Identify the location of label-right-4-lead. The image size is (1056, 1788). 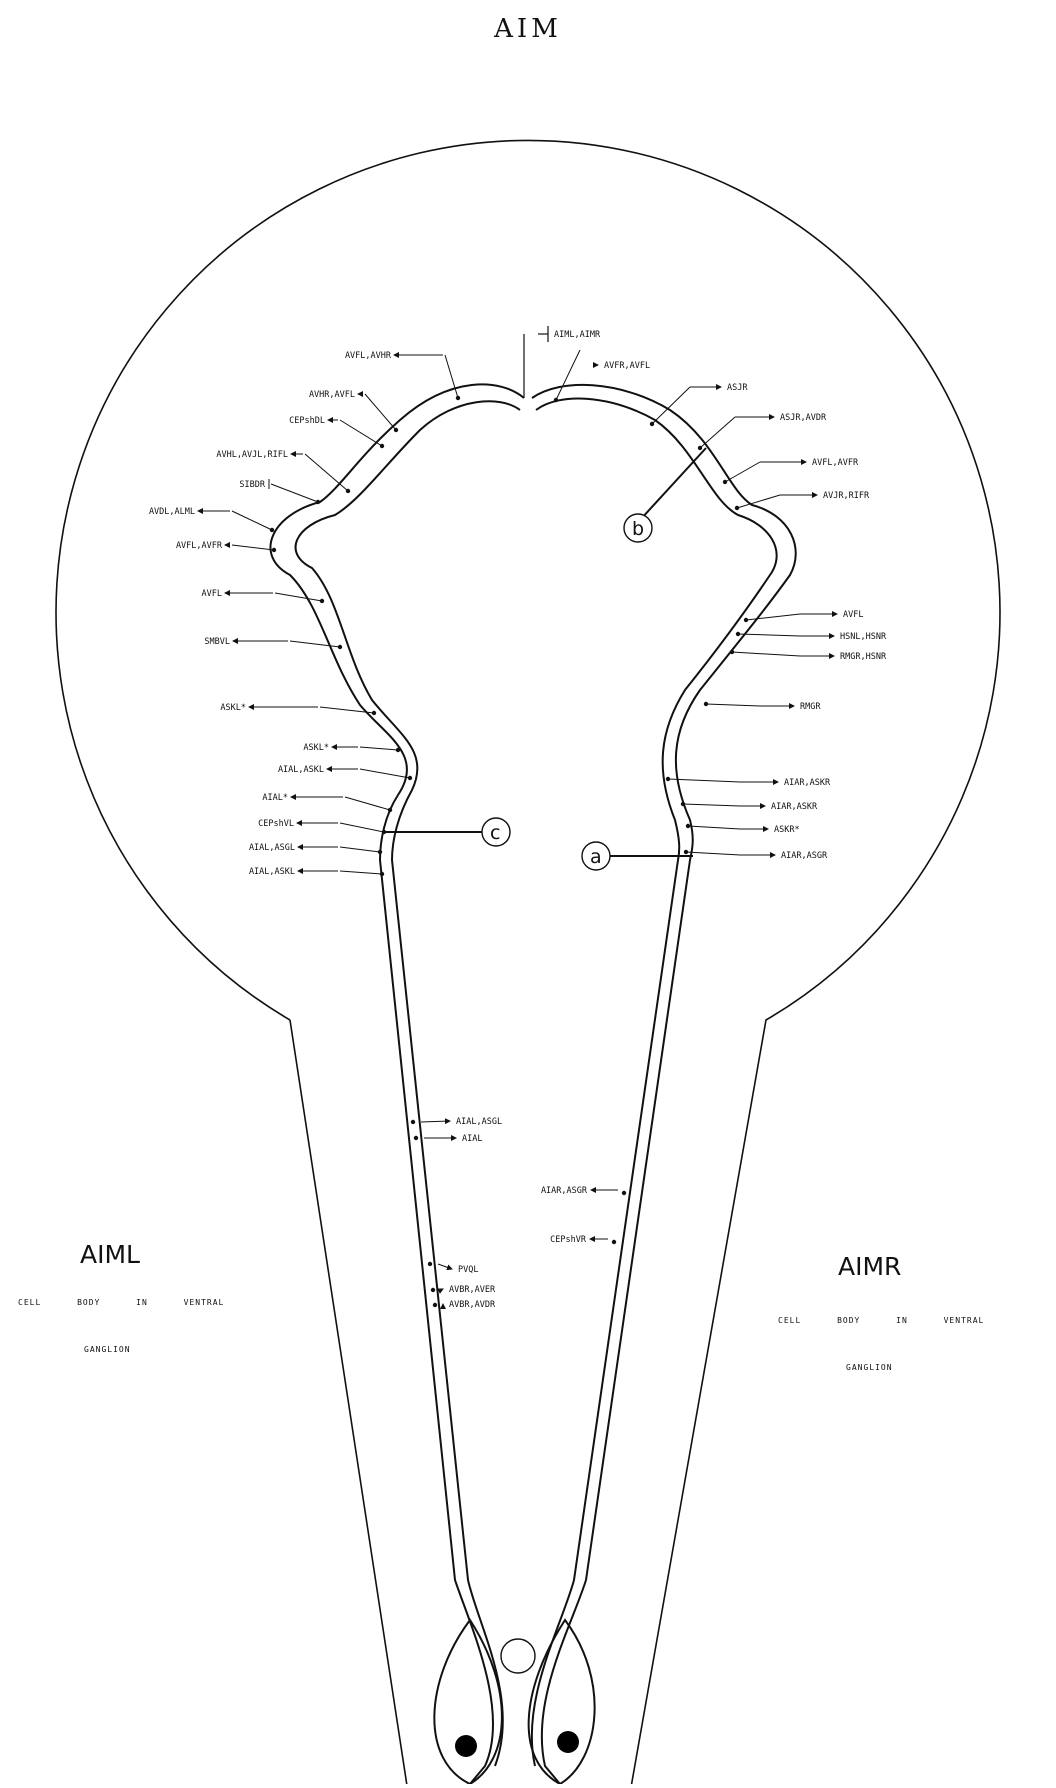
(758, 501).